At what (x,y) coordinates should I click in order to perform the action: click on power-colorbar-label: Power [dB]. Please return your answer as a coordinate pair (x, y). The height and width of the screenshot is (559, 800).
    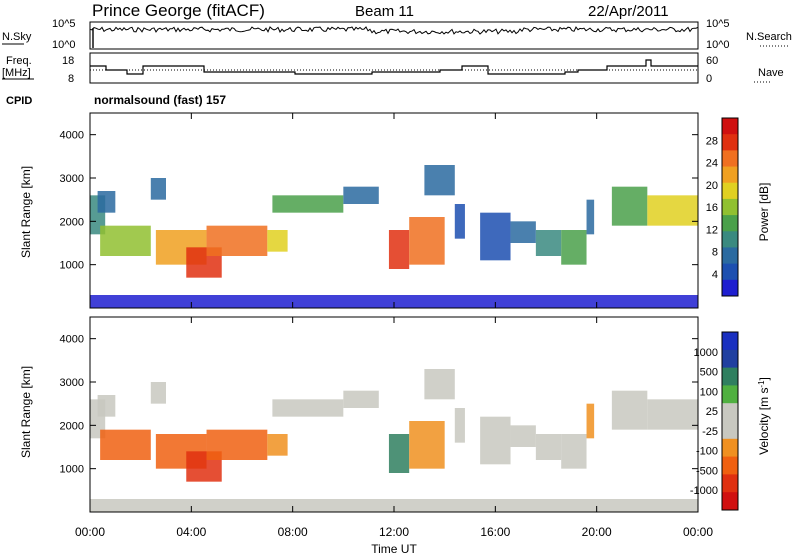
    Looking at the image, I should click on (764, 212).